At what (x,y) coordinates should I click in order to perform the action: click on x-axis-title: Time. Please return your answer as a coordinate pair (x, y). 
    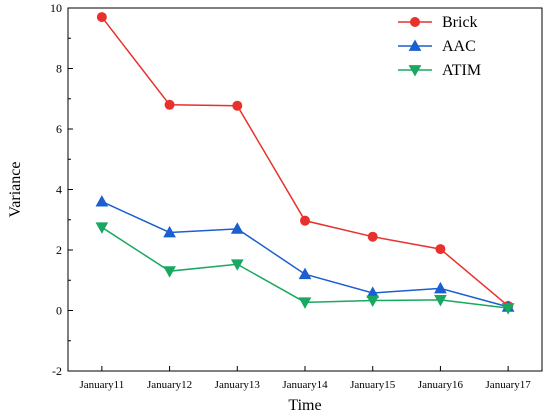
    Looking at the image, I should click on (304, 405).